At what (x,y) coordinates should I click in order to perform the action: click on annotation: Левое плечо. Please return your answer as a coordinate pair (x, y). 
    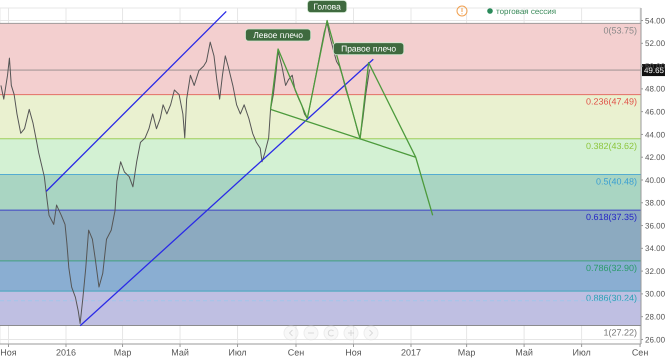
    Looking at the image, I should click on (278, 35).